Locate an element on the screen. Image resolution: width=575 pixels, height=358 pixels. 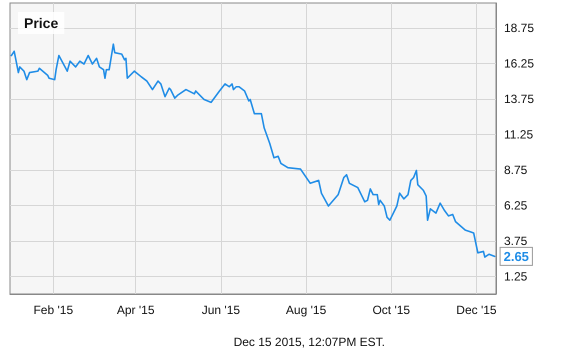
text: Price is located at coordinates (41, 23).